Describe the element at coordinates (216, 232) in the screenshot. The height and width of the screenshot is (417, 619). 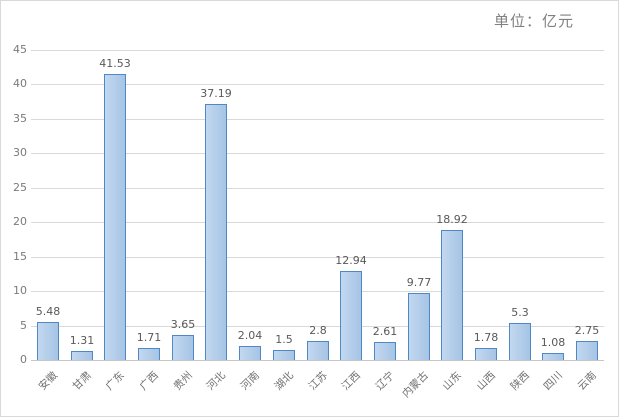
I see `bar-河北` at that location.